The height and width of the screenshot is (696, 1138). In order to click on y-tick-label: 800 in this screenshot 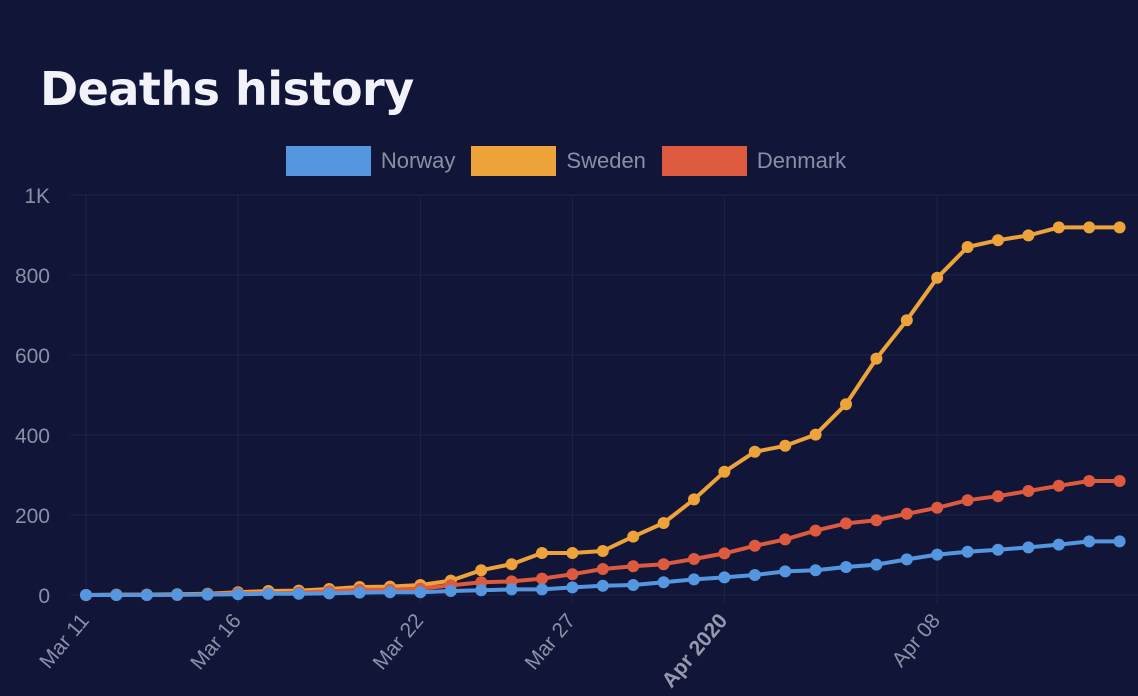, I will do `click(32, 276)`.